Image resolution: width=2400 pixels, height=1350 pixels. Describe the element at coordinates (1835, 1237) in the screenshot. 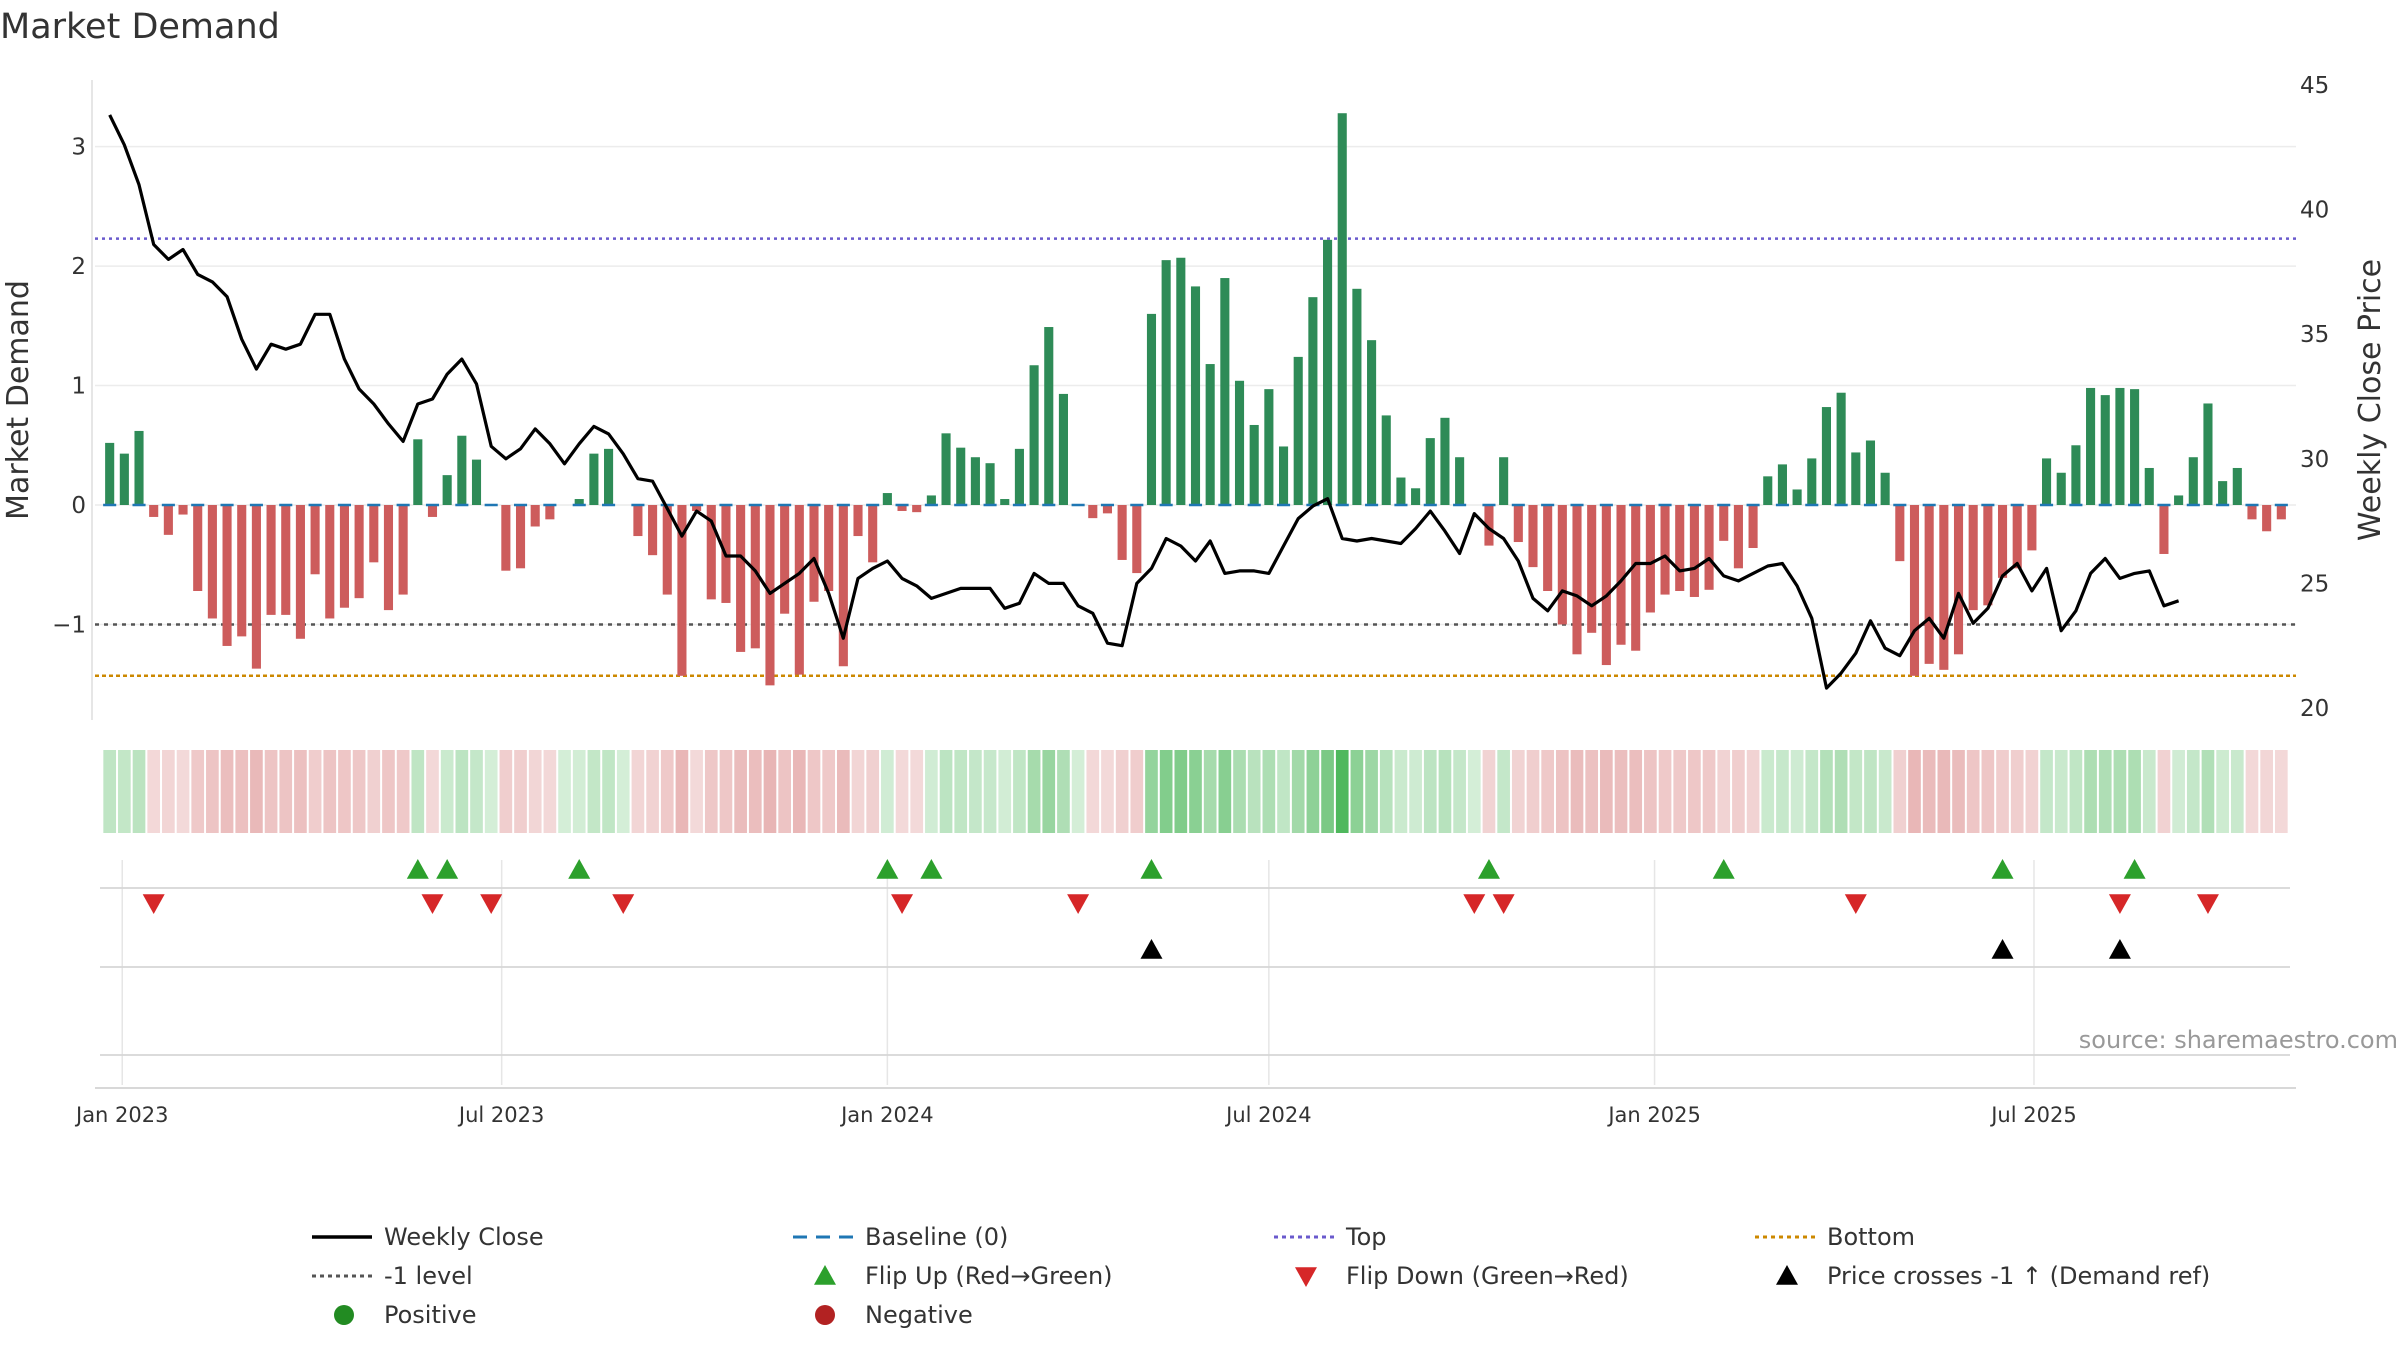

I see `legend-item-bottom: Bottom` at that location.